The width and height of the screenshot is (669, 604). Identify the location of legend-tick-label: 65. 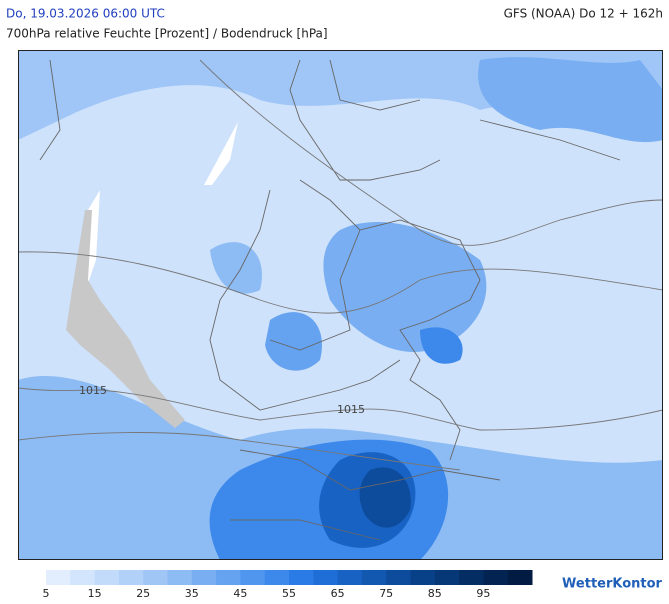
(338, 593).